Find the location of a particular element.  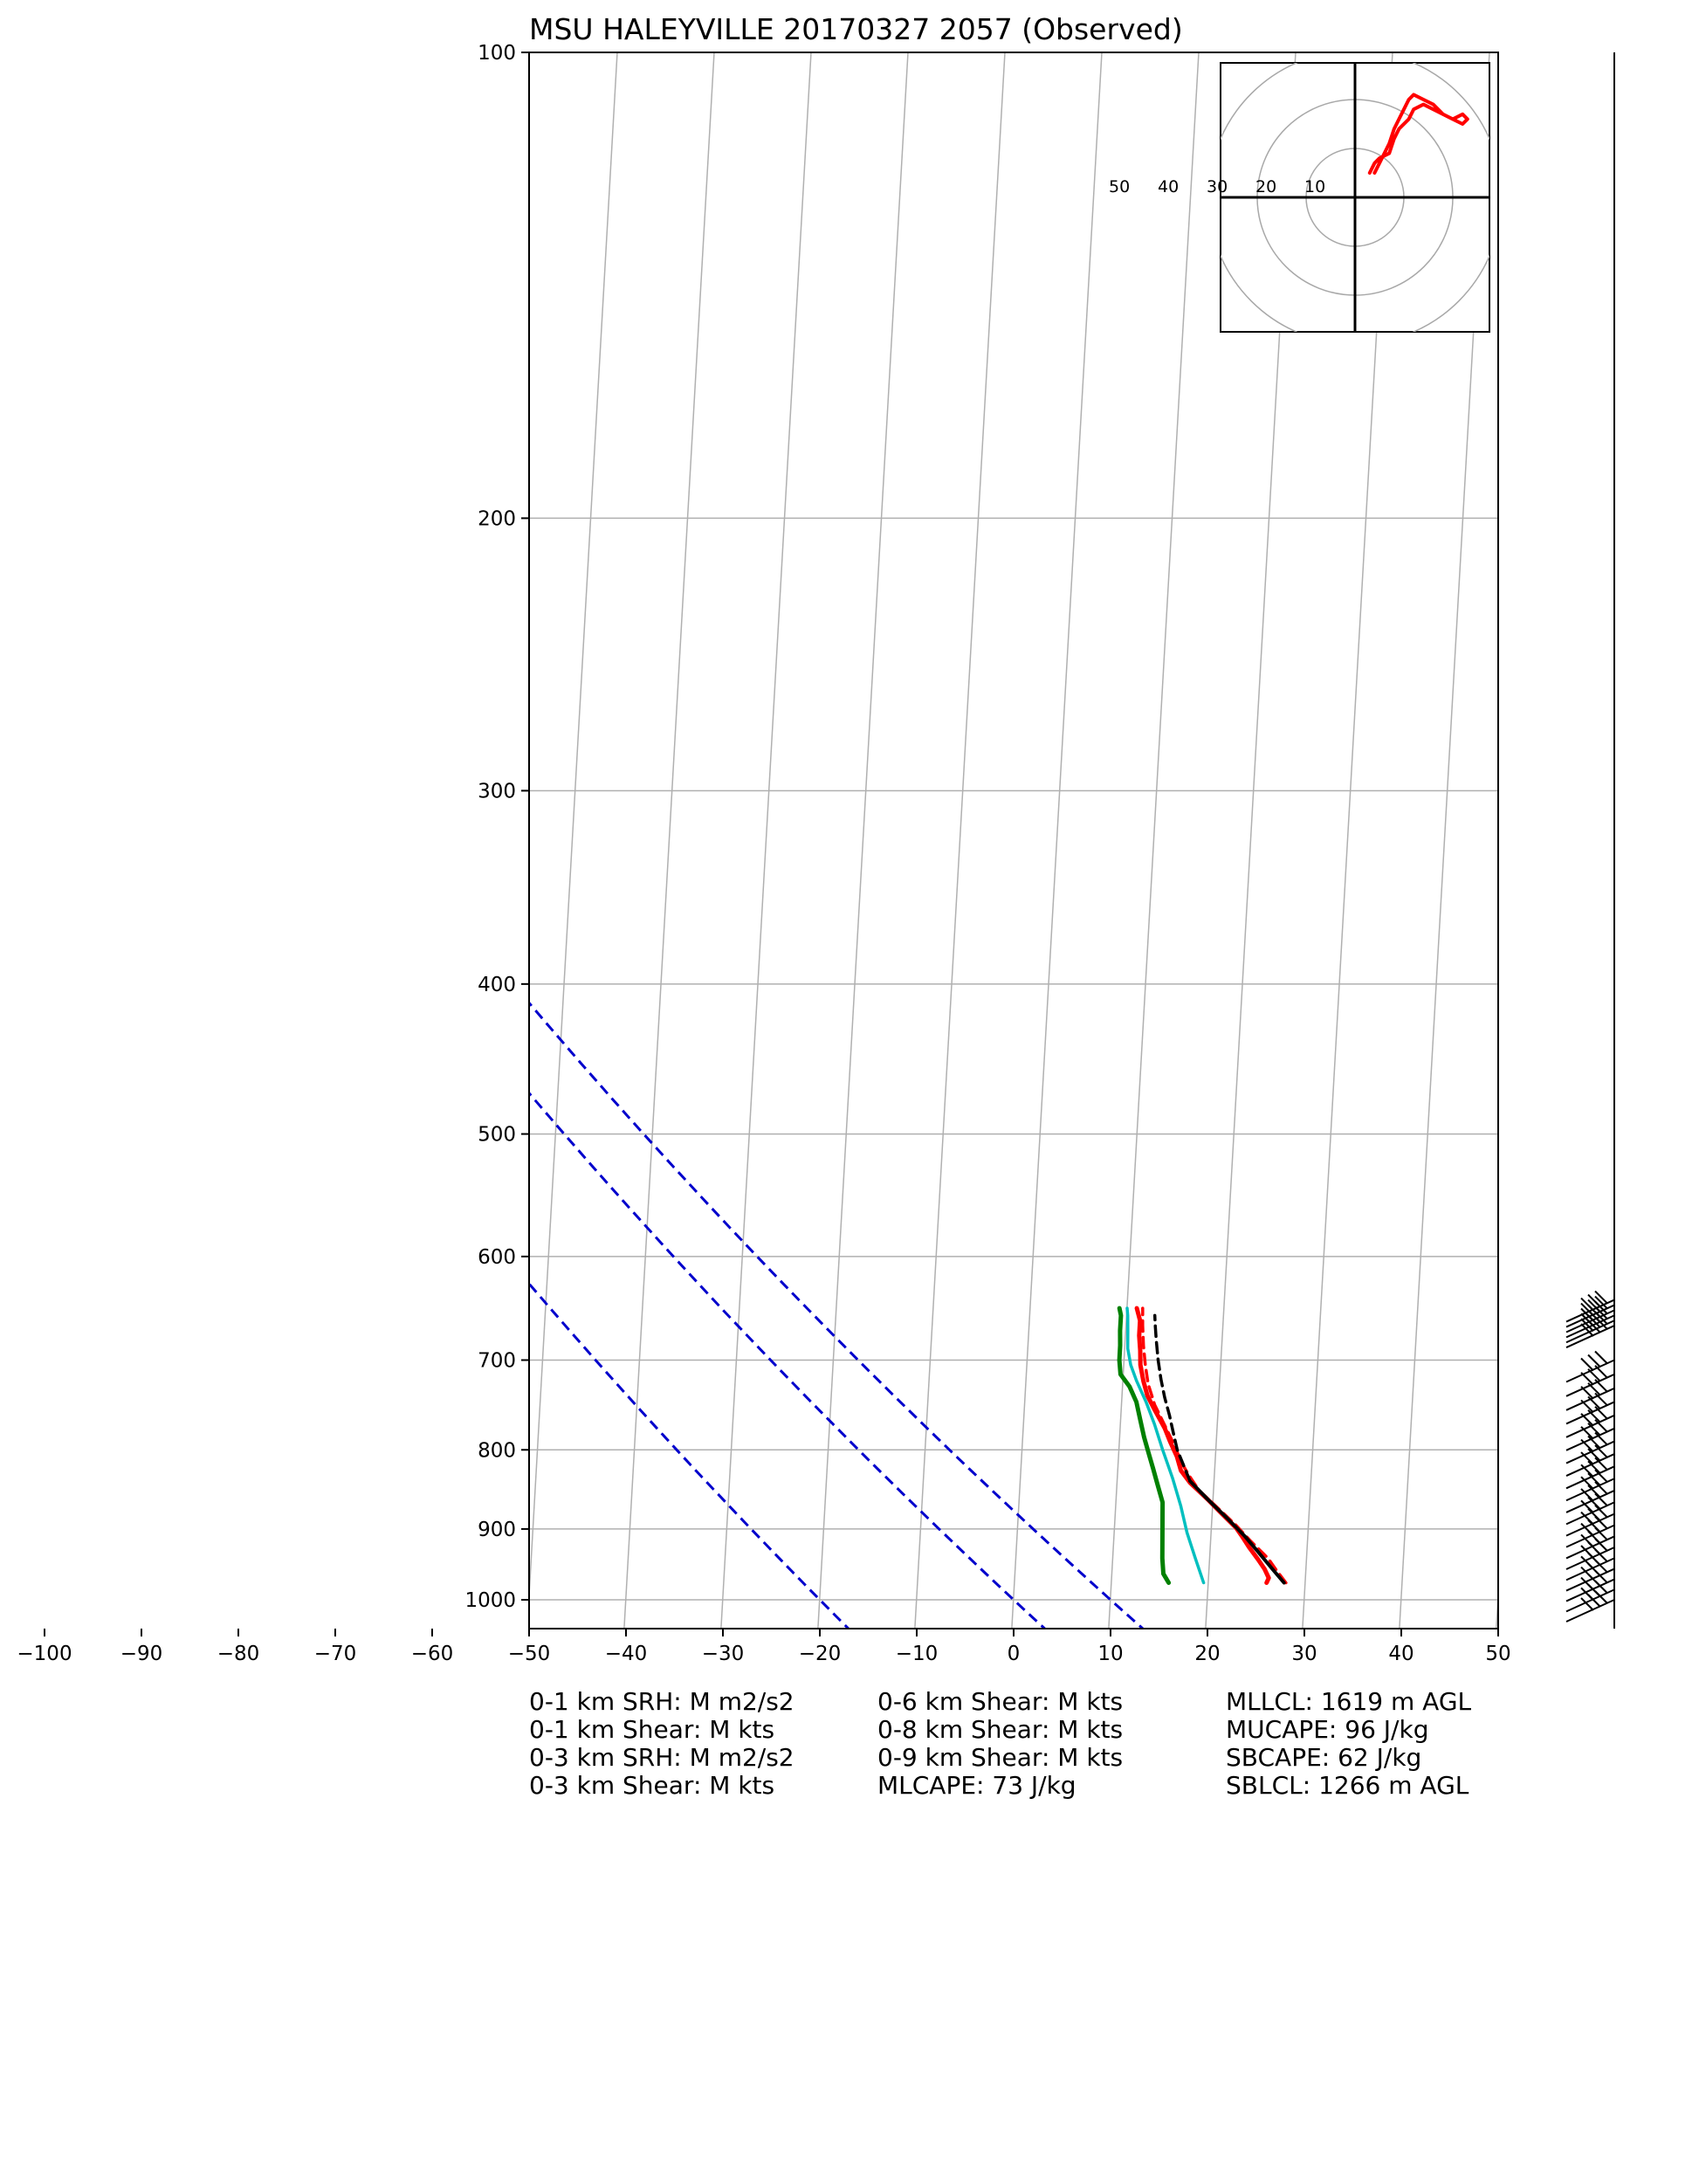

stat-sblcl: SBLCL: 1266 m AGL is located at coordinates (1347, 1785).